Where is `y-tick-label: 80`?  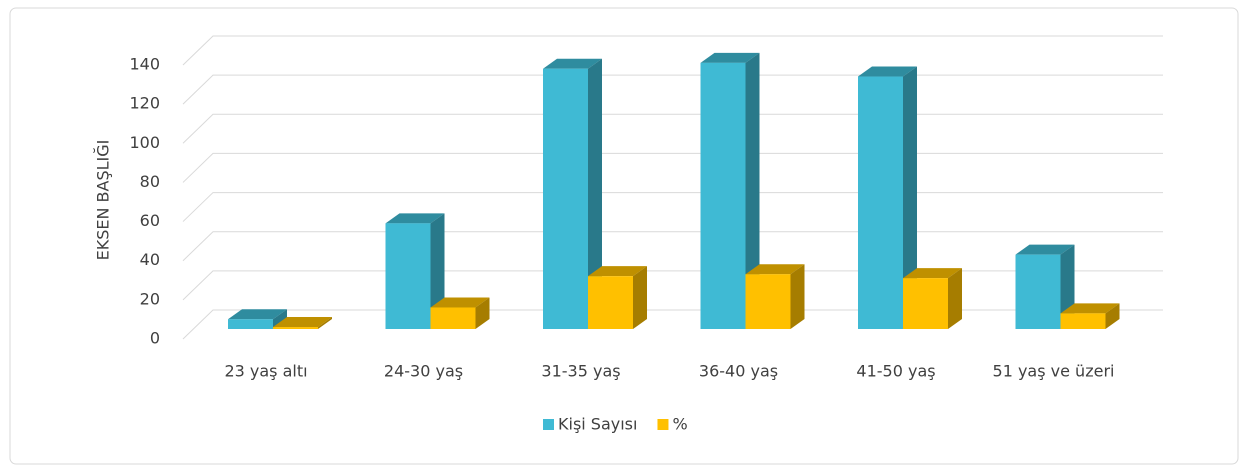
y-tick-label: 80 is located at coordinates (150, 181).